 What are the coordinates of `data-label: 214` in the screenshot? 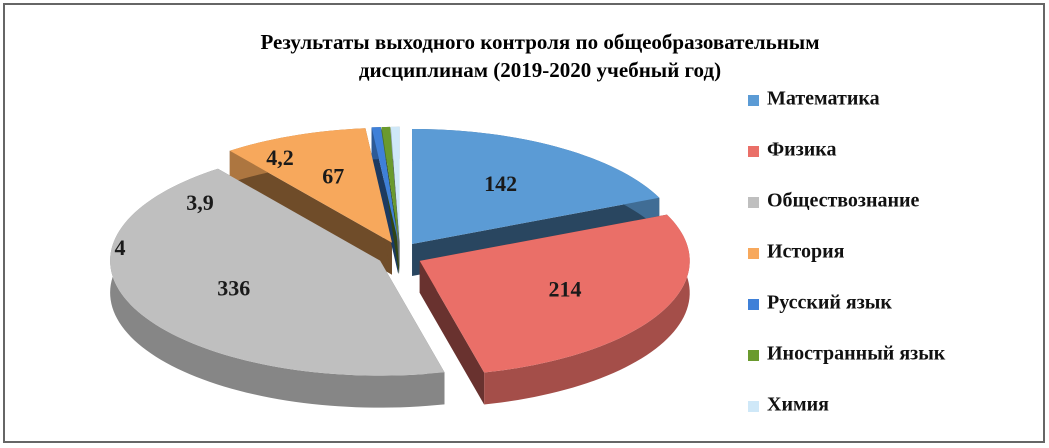 It's located at (565, 288).